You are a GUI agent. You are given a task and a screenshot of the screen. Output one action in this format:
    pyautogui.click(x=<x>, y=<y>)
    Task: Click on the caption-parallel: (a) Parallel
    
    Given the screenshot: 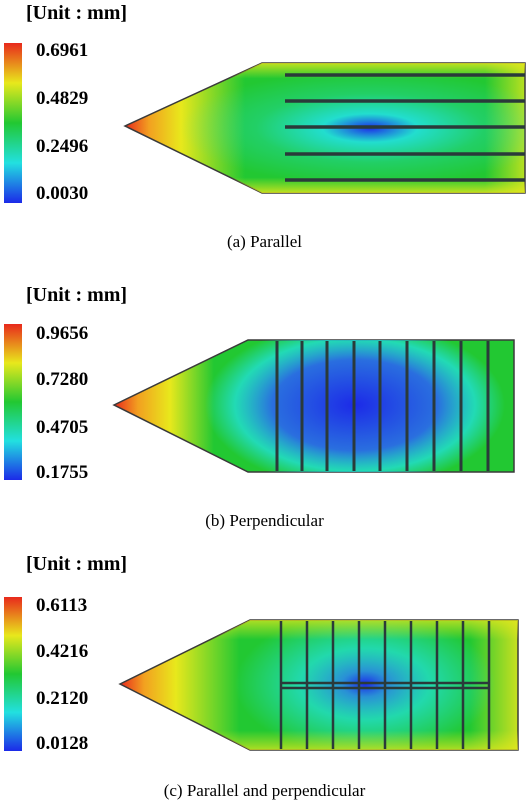 What is the action you would take?
    pyautogui.click(x=264, y=241)
    